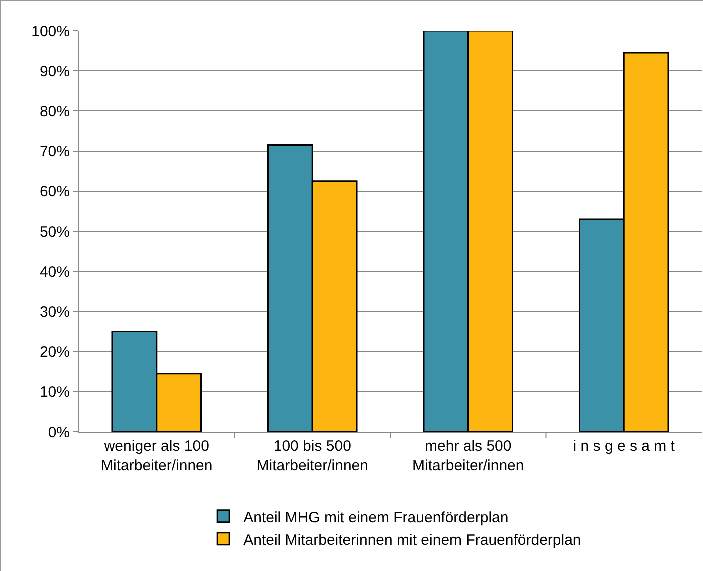 The width and height of the screenshot is (703, 571). I want to click on y-tick-label: 10%, so click(55, 393).